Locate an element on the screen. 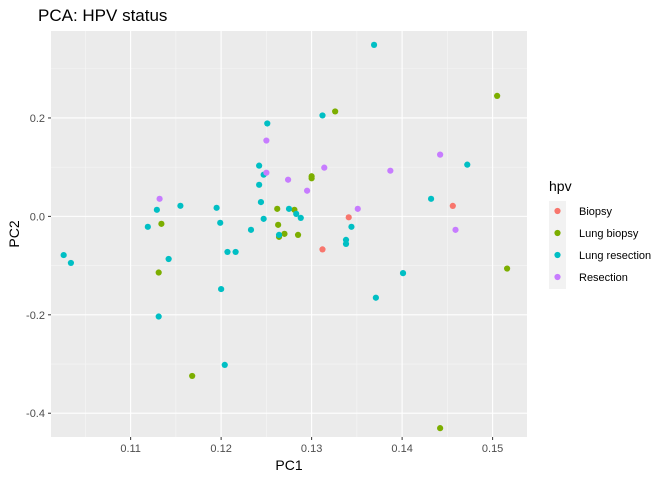 The image size is (672, 480). x-tick-label: 0.15 is located at coordinates (492, 449).